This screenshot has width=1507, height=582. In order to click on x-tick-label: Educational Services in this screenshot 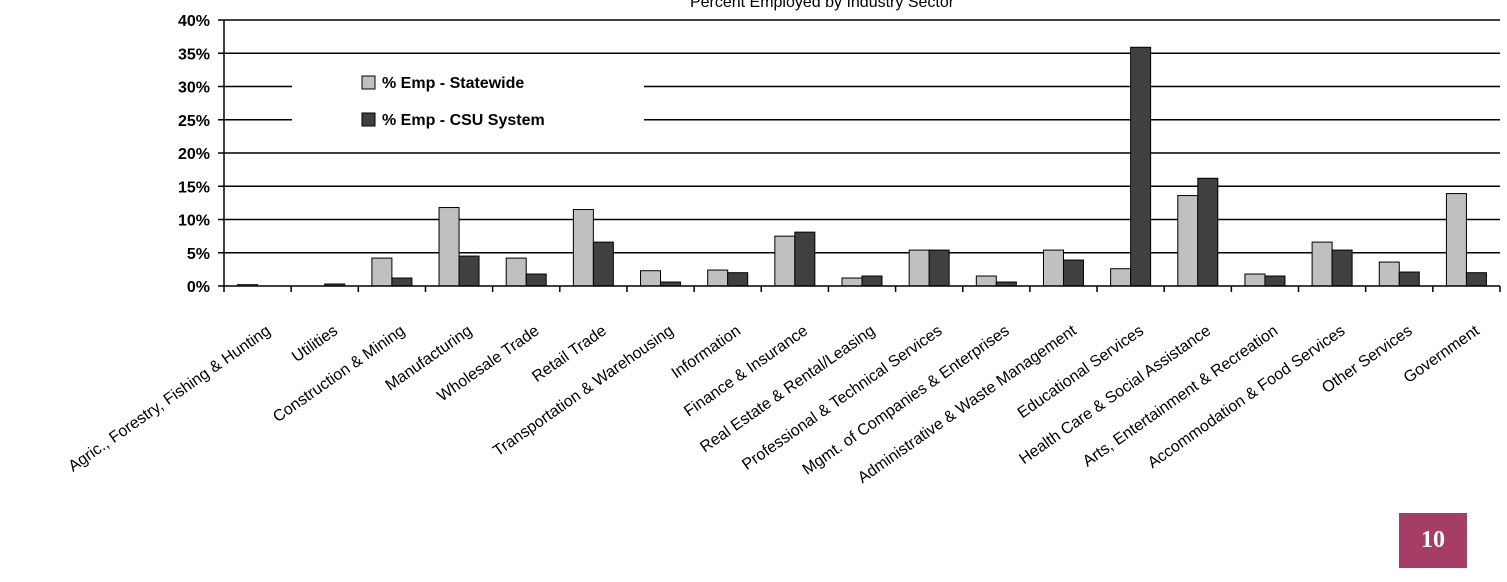, I will do `click(1081, 372)`.